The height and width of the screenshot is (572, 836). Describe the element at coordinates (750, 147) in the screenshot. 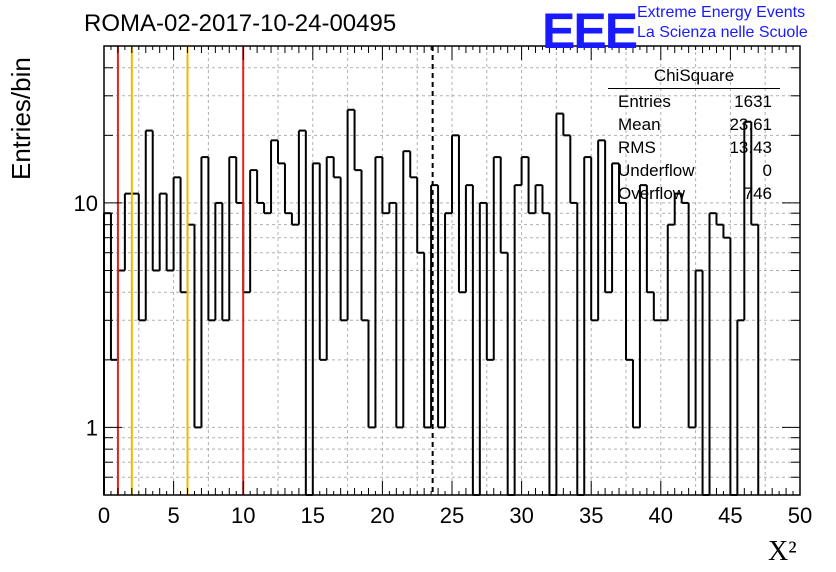

I see `stats-rms-value: 13.43` at that location.